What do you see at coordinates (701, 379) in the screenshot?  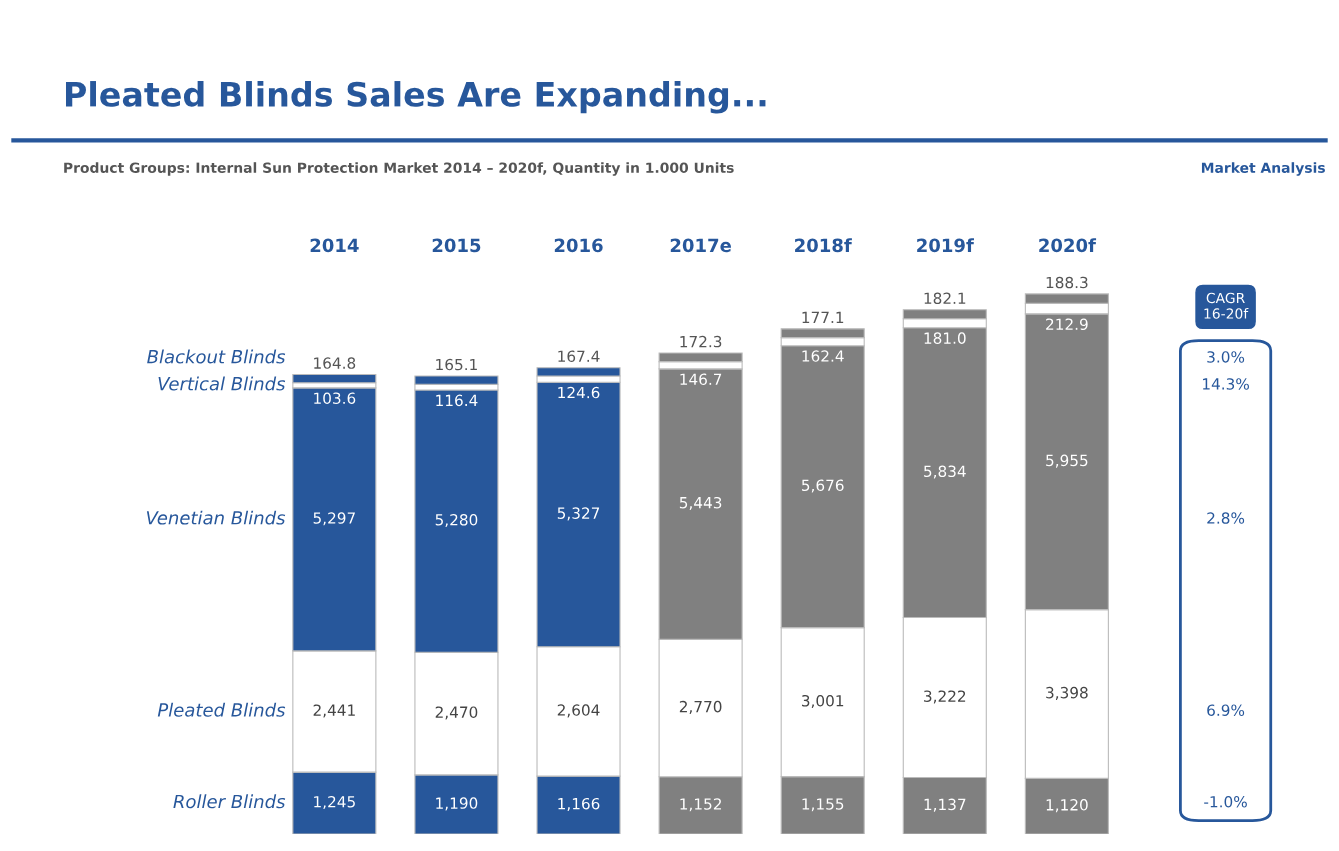 I see `data-label: 146.7` at bounding box center [701, 379].